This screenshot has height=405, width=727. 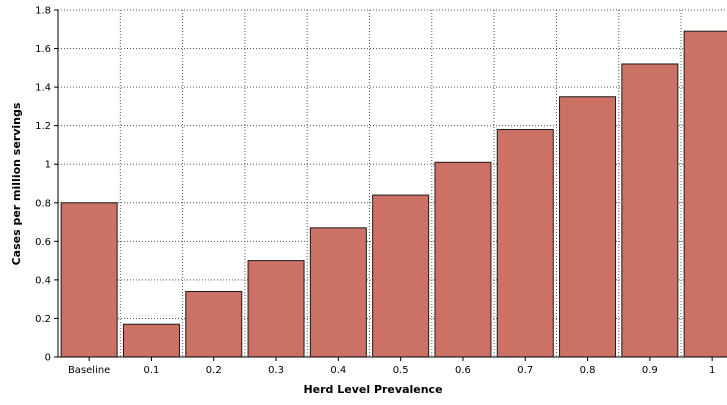 What do you see at coordinates (16, 183) in the screenshot?
I see `y-axis-title: Cases per million servings` at bounding box center [16, 183].